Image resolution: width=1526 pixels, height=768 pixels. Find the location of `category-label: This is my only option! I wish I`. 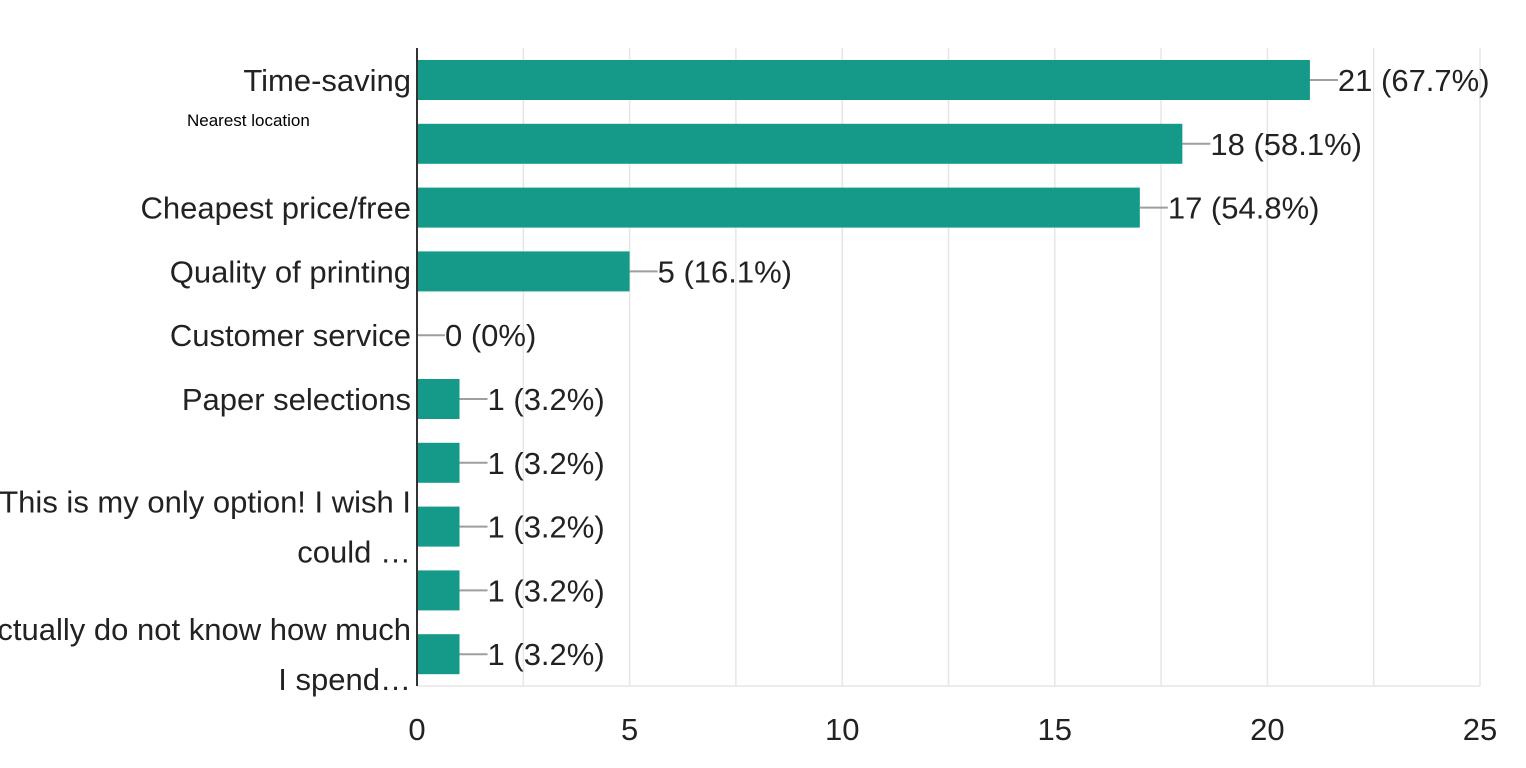

category-label: This is my only option! I wish I is located at coordinates (205, 502).